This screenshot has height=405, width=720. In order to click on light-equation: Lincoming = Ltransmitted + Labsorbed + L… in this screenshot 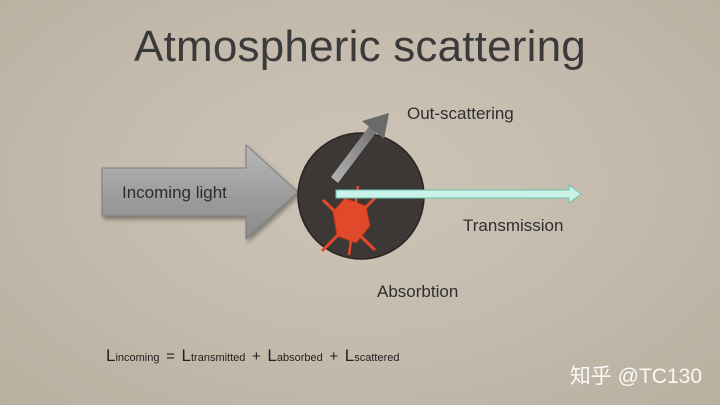, I will do `click(253, 356)`.